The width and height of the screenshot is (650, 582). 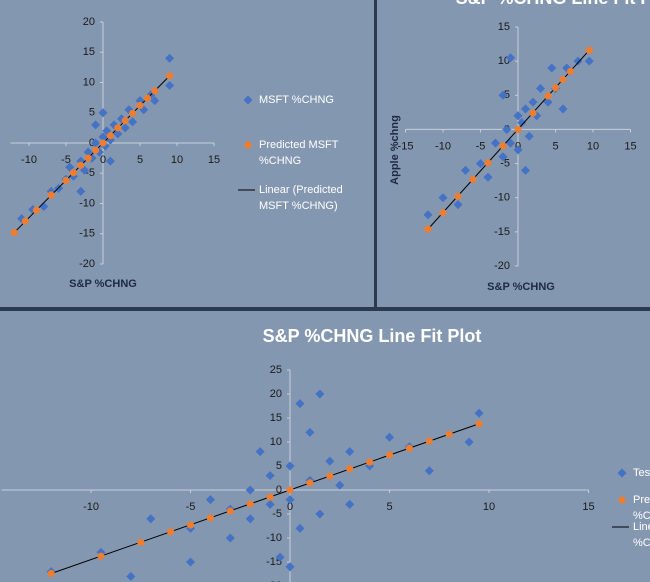 What do you see at coordinates (279, 490) in the screenshot?
I see `y-tick-label: 0` at bounding box center [279, 490].